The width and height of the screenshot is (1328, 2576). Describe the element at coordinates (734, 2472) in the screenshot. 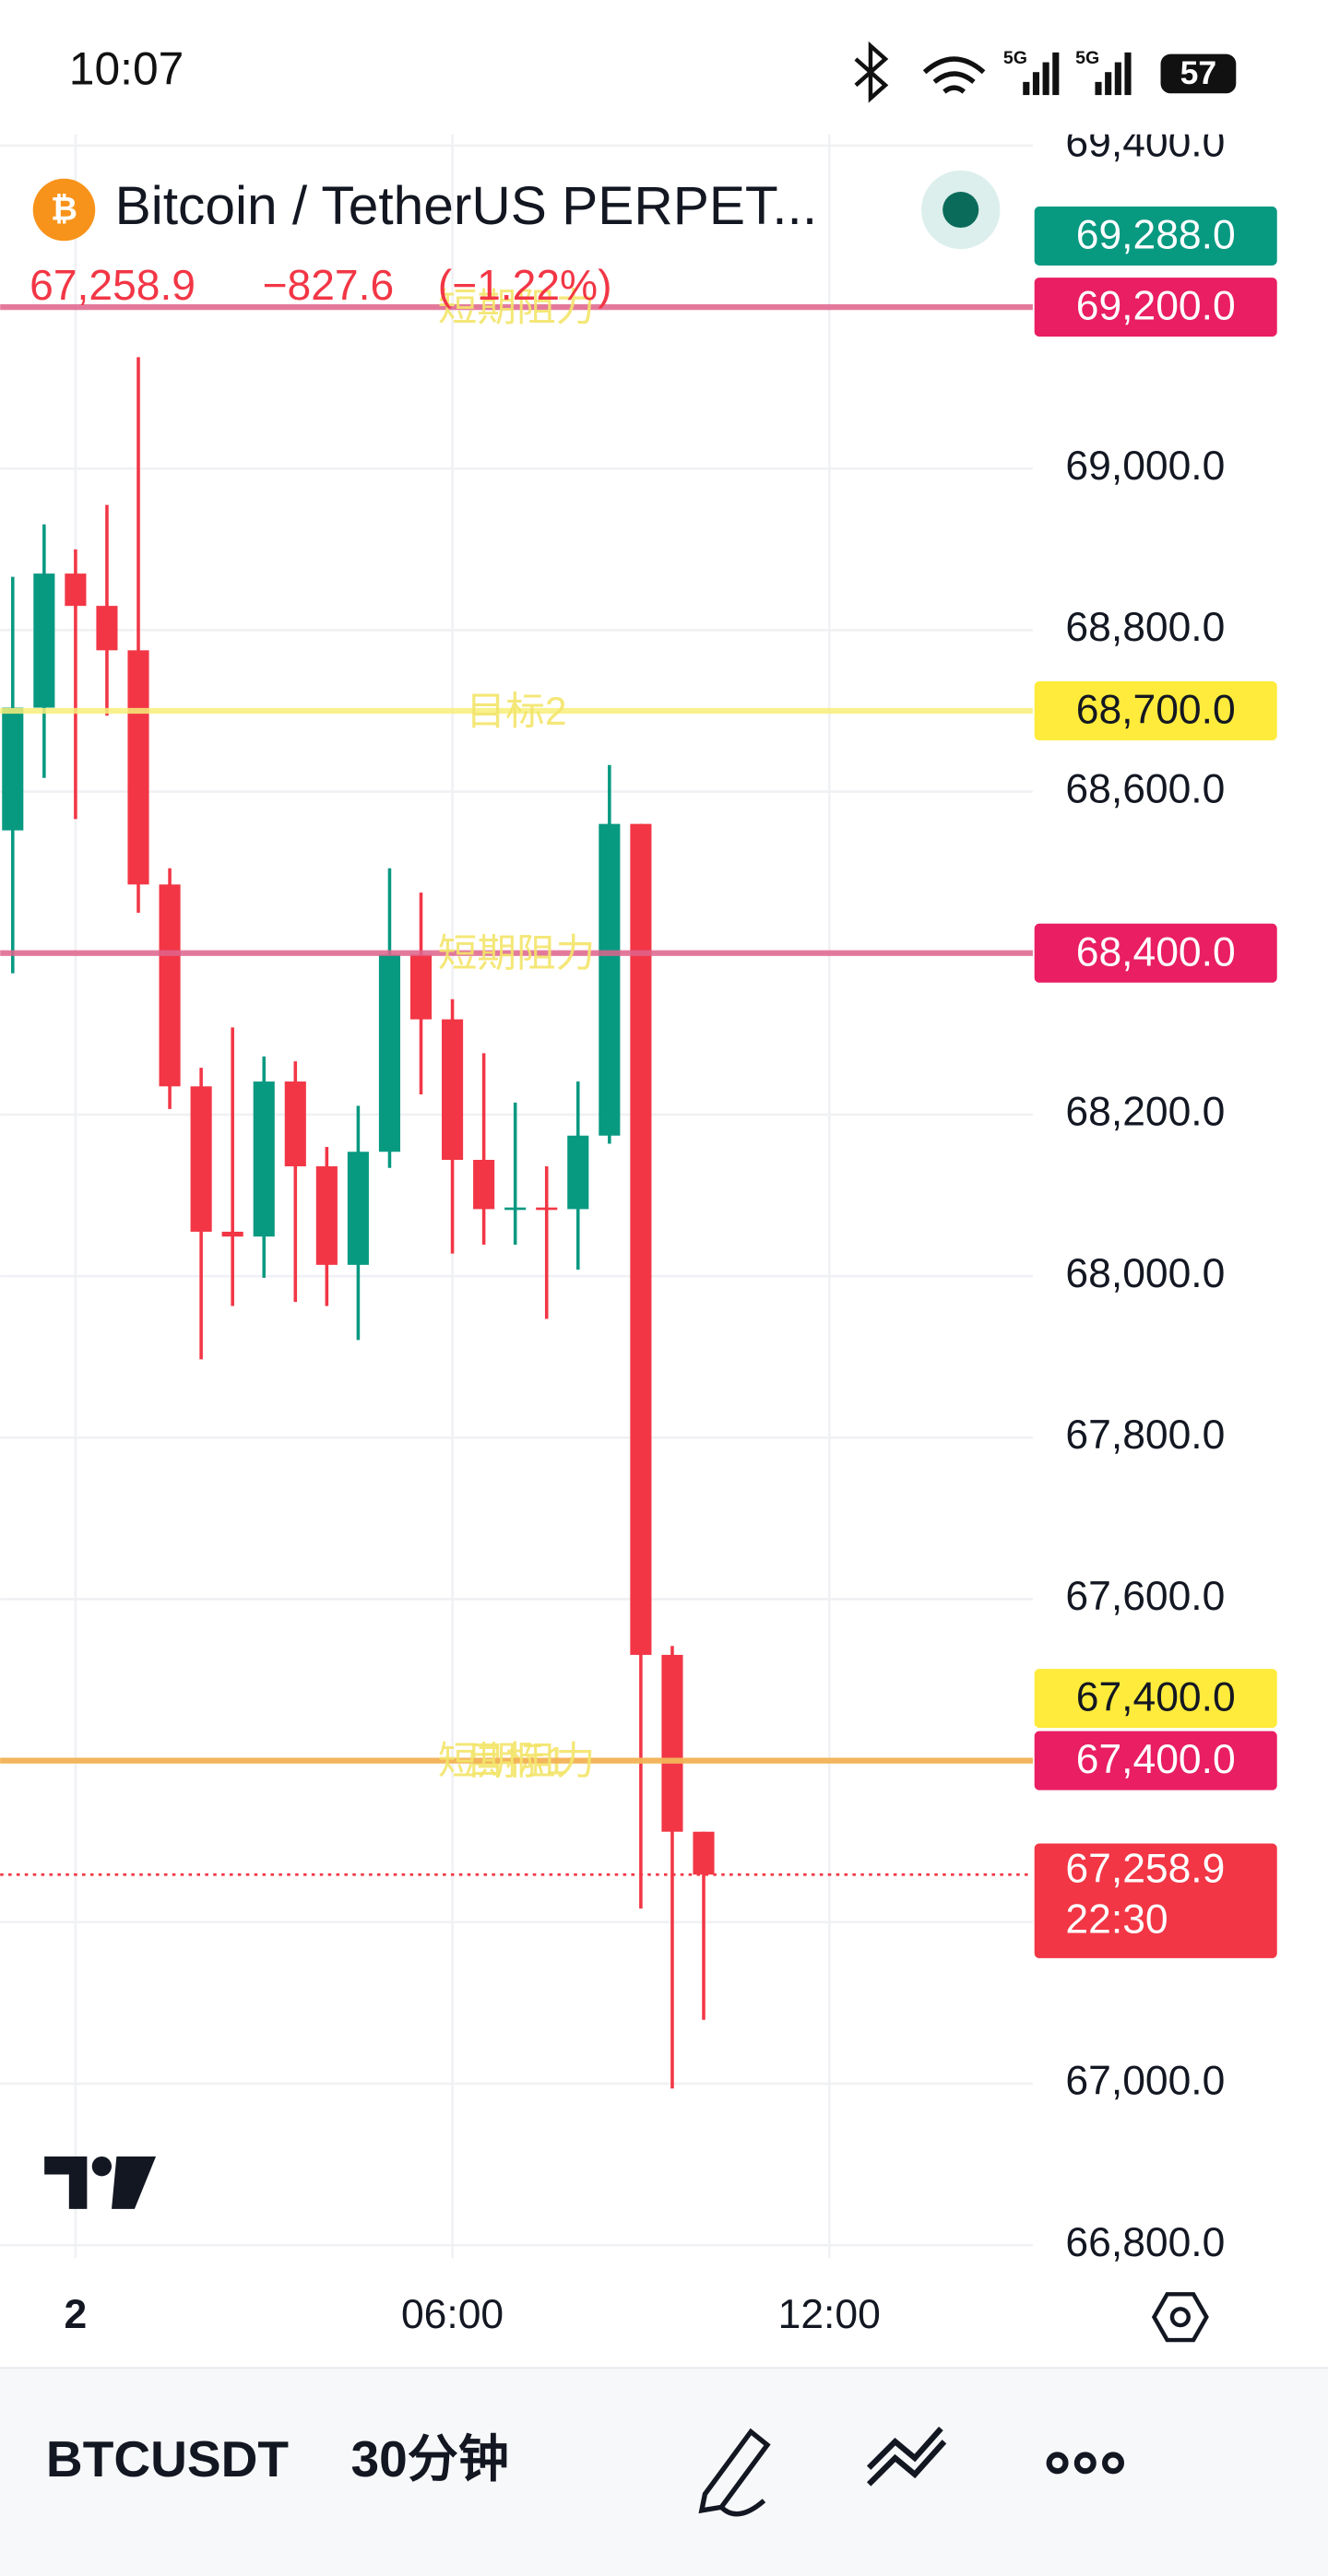

I see `draw-tool` at that location.